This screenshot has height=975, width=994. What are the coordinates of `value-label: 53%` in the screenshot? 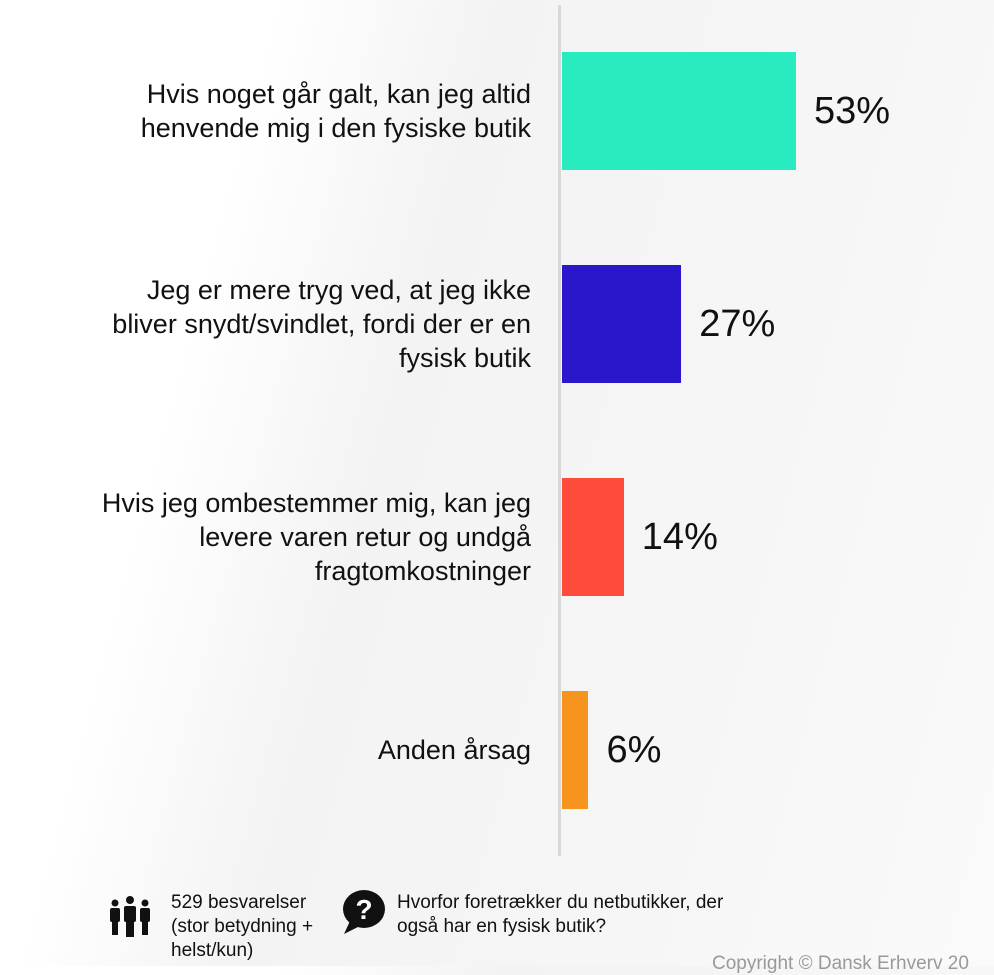 It's located at (852, 111).